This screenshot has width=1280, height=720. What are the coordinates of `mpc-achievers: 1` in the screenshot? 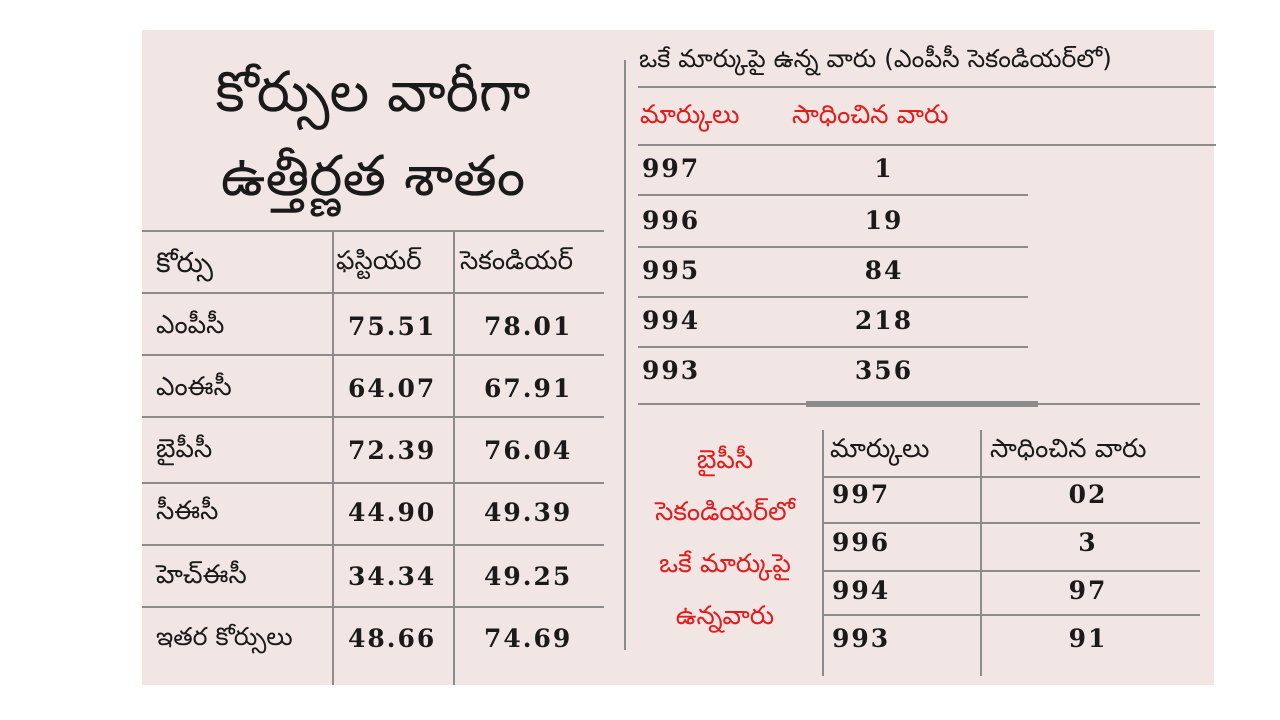 It's located at (884, 168).